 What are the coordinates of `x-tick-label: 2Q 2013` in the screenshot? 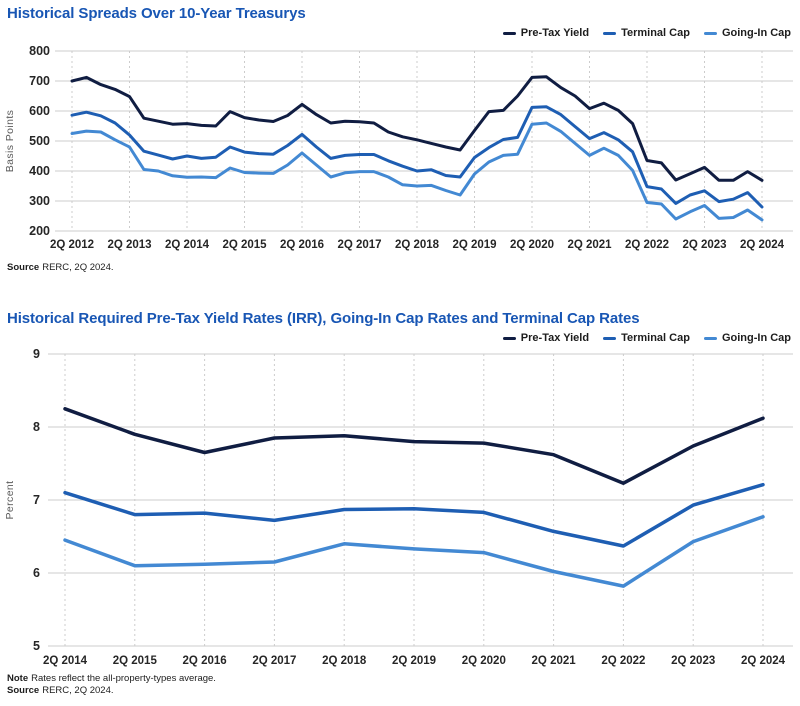 It's located at (129, 245).